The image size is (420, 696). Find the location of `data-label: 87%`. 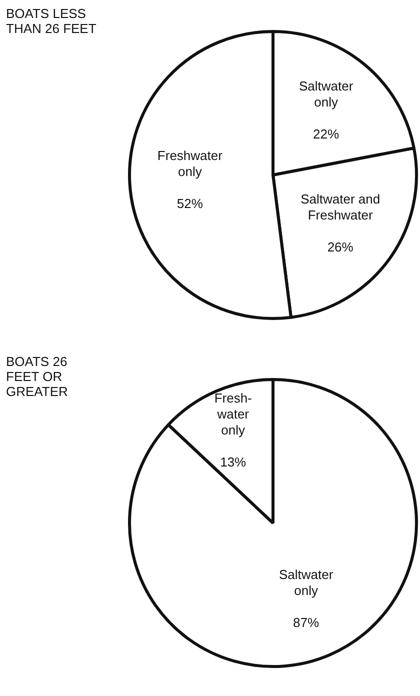

data-label: 87% is located at coordinates (306, 622).